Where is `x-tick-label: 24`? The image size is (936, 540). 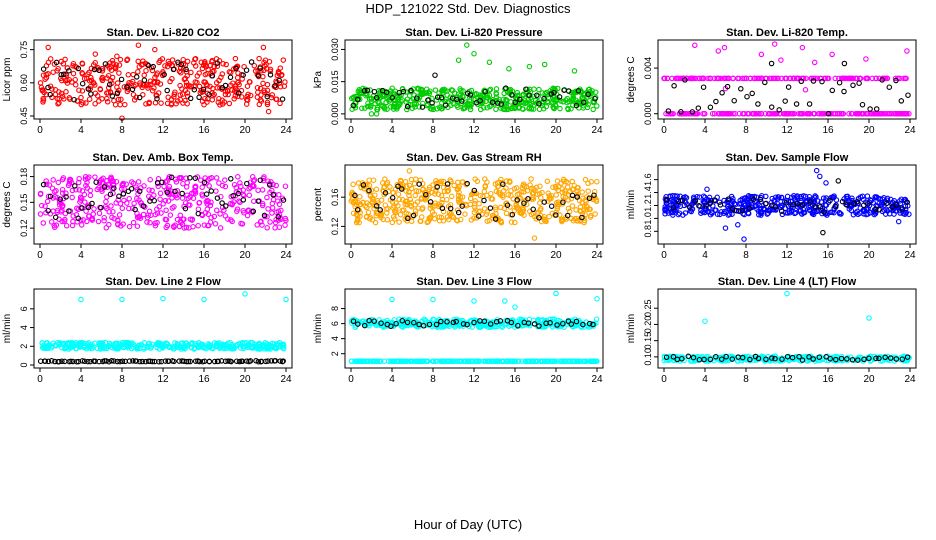 x-tick-label: 24 is located at coordinates (286, 130).